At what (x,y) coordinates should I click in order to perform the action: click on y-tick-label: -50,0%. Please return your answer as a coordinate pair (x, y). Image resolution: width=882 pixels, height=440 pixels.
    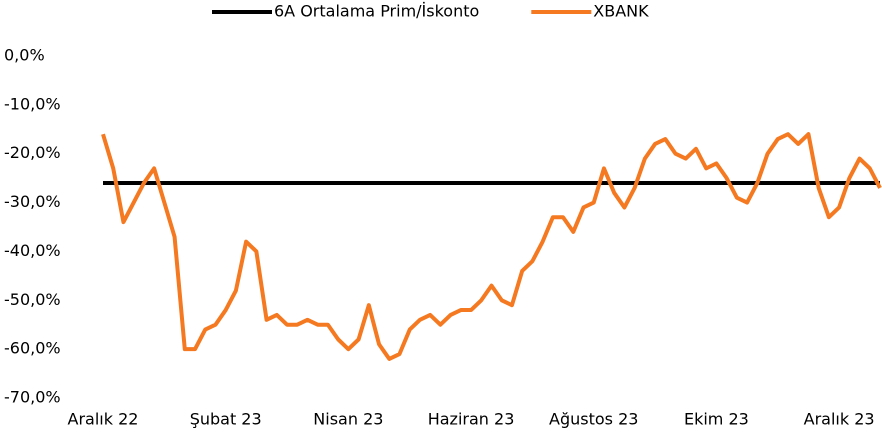
    Looking at the image, I should click on (32, 299).